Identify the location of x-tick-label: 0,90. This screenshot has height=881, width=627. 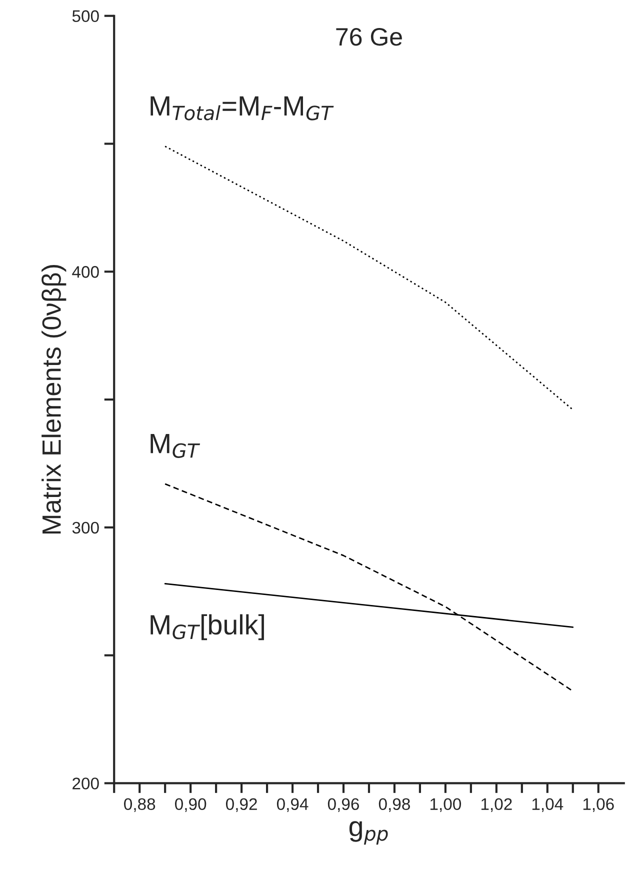
(190, 805).